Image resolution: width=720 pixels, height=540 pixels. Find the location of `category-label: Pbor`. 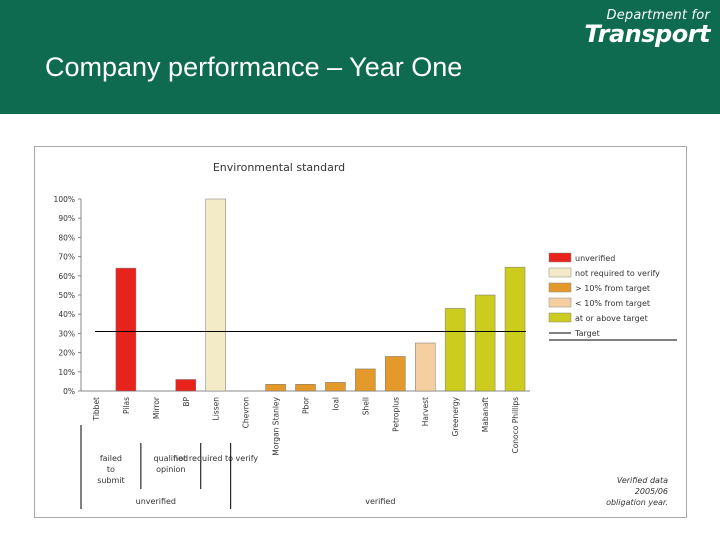

category-label: Pbor is located at coordinates (306, 405).